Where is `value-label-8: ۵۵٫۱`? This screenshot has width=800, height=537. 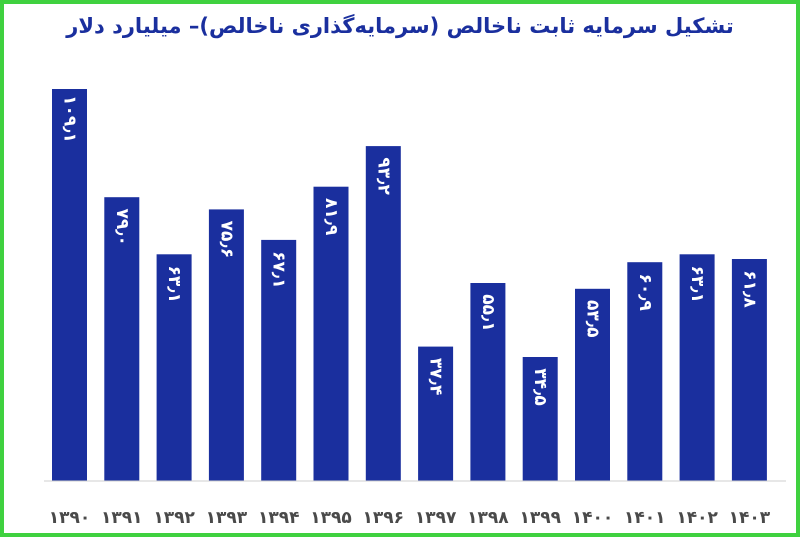
value-label-8: ۵۵٫۱ is located at coordinates (488, 312).